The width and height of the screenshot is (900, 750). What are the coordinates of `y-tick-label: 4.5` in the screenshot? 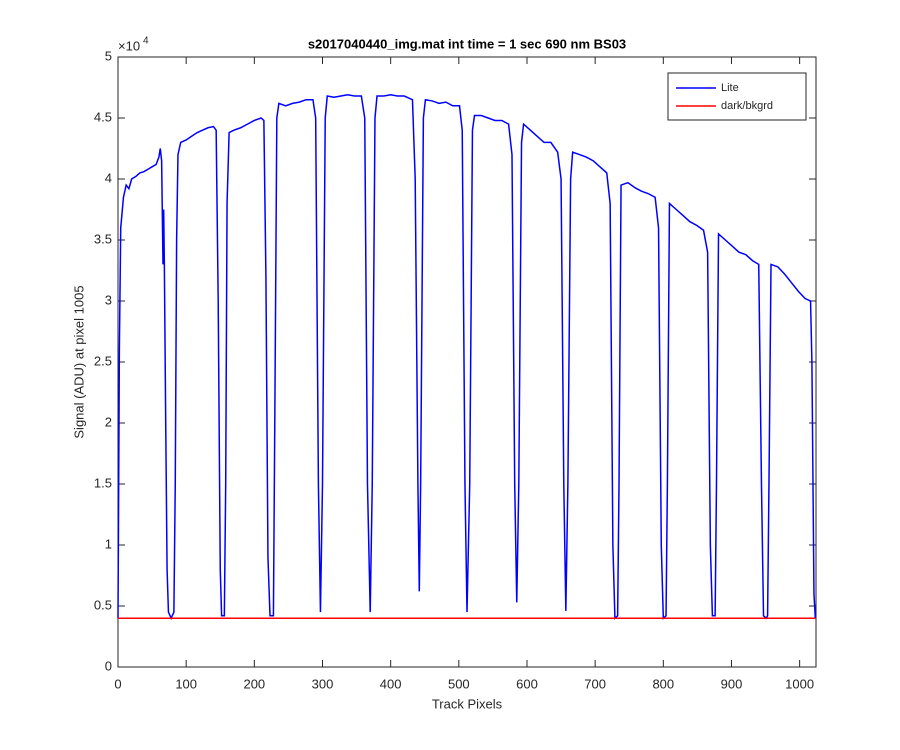 It's located at (103, 116).